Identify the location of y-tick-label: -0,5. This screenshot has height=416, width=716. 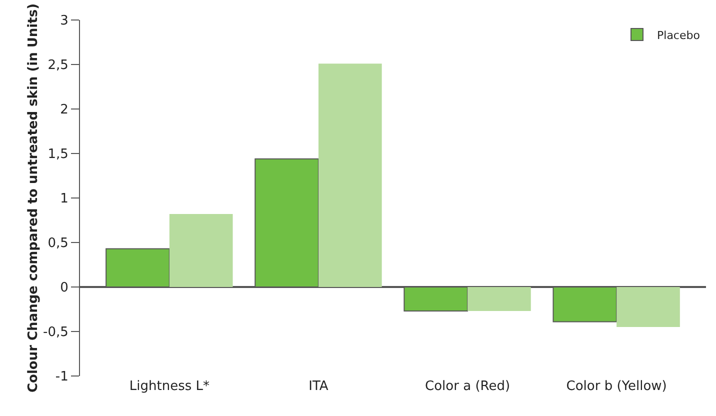
(55, 332).